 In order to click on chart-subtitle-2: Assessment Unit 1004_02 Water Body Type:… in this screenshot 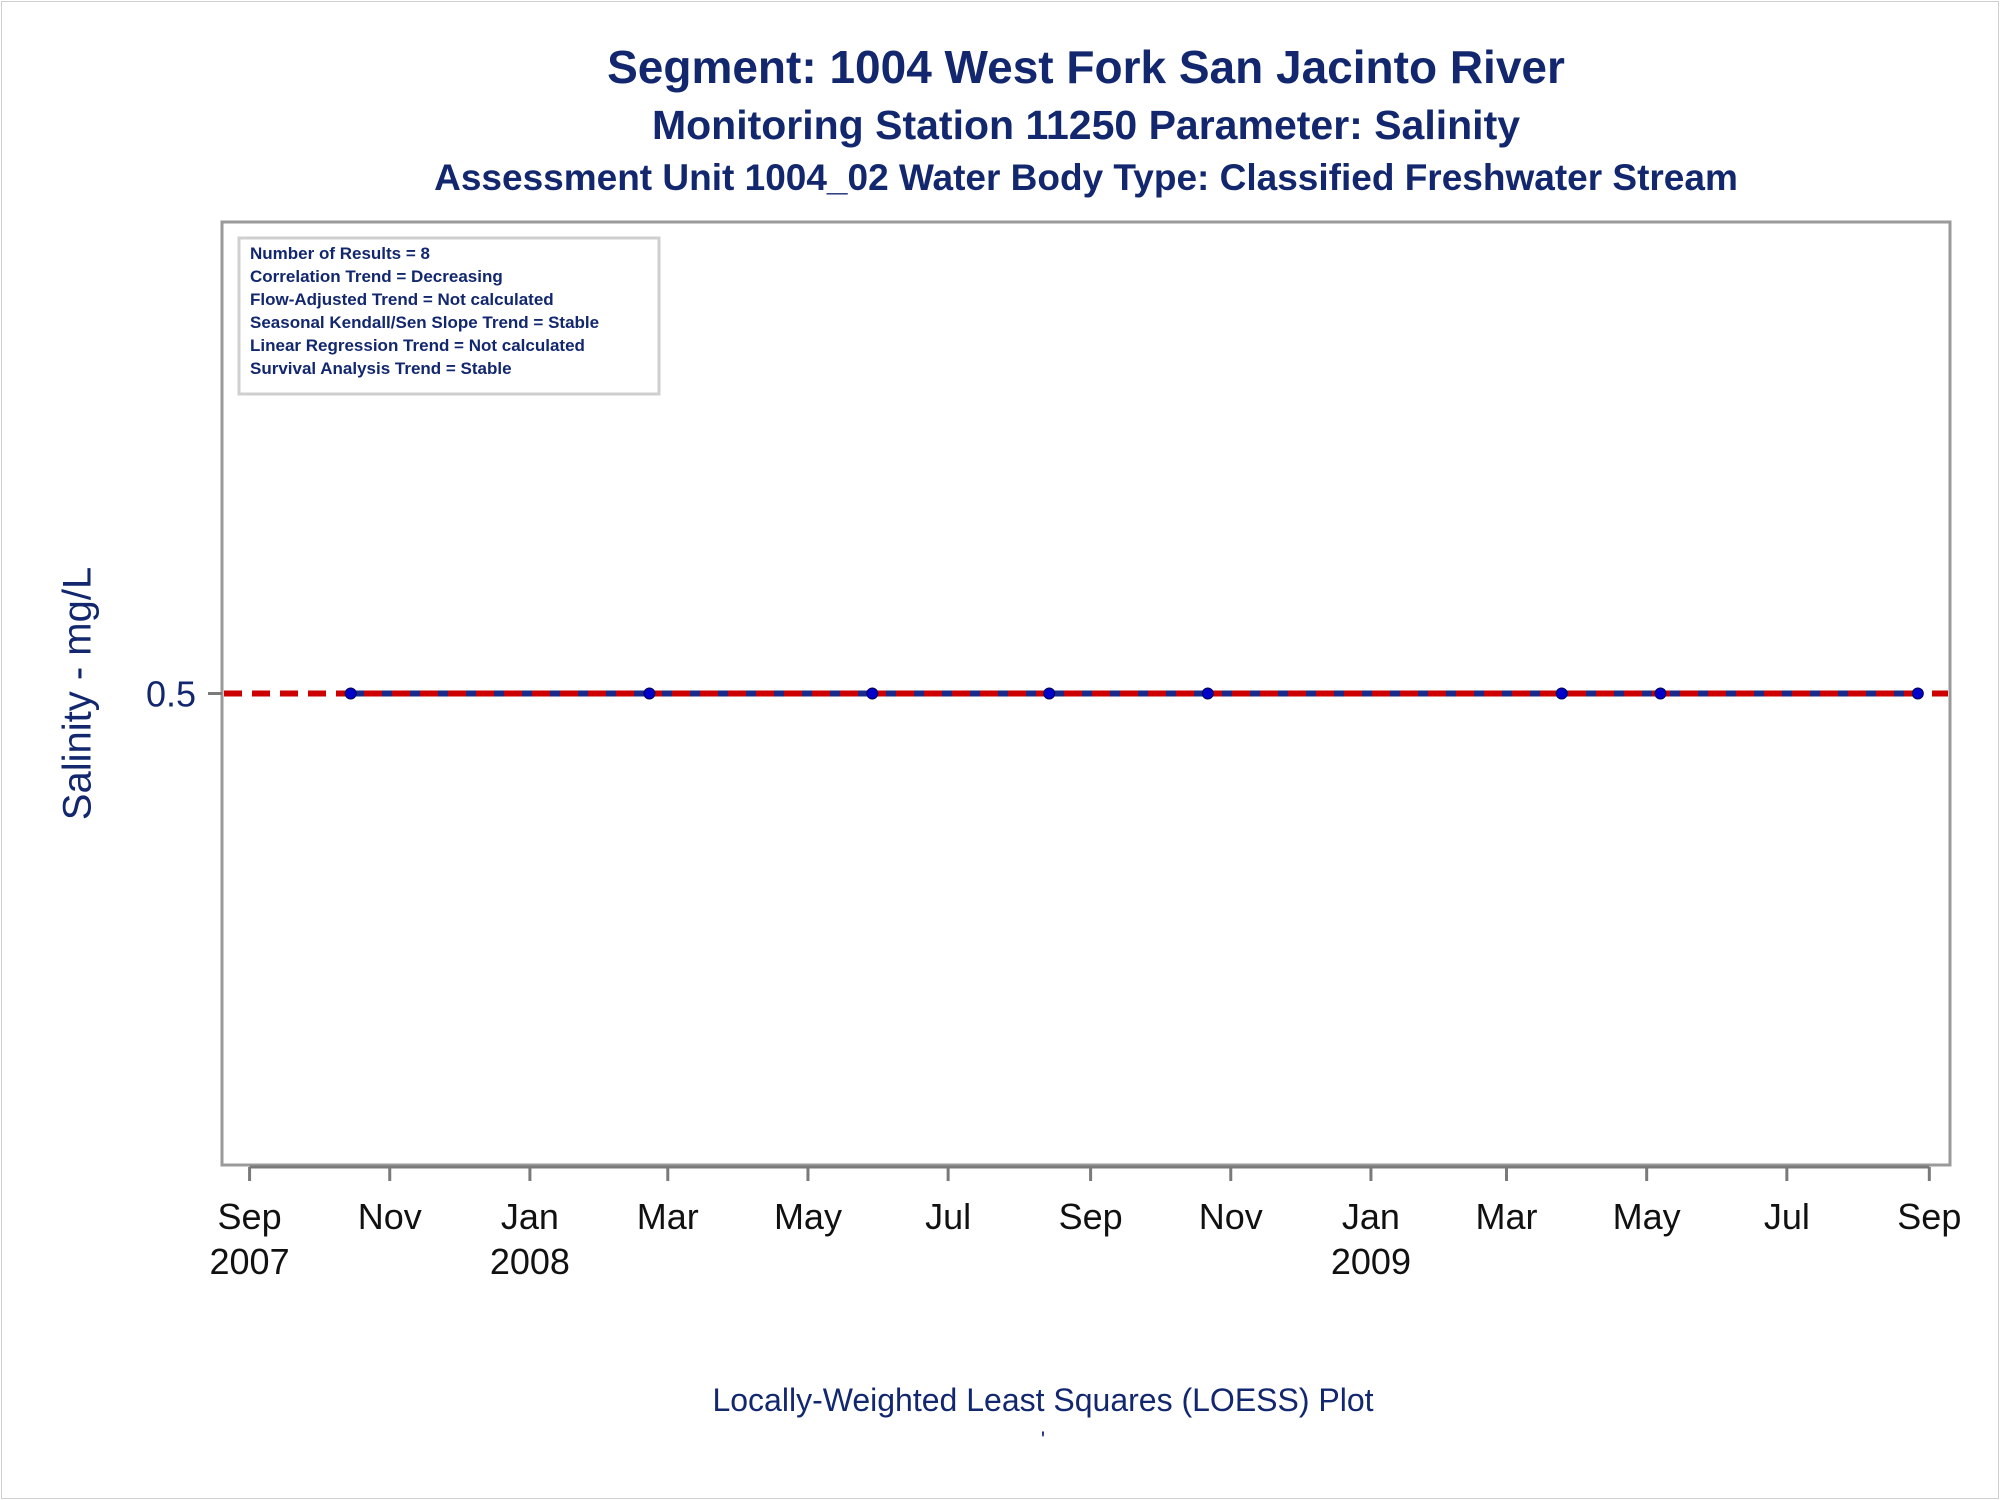, I will do `click(1086, 177)`.